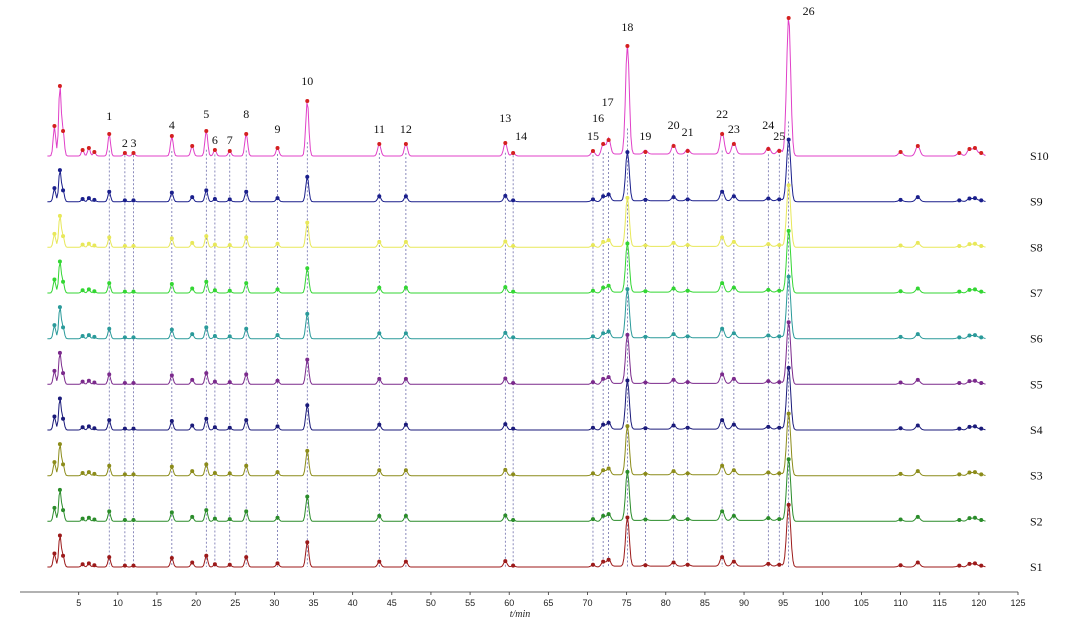  Describe the element at coordinates (125, 143) in the screenshot. I see `peak-label-2: 2` at that location.